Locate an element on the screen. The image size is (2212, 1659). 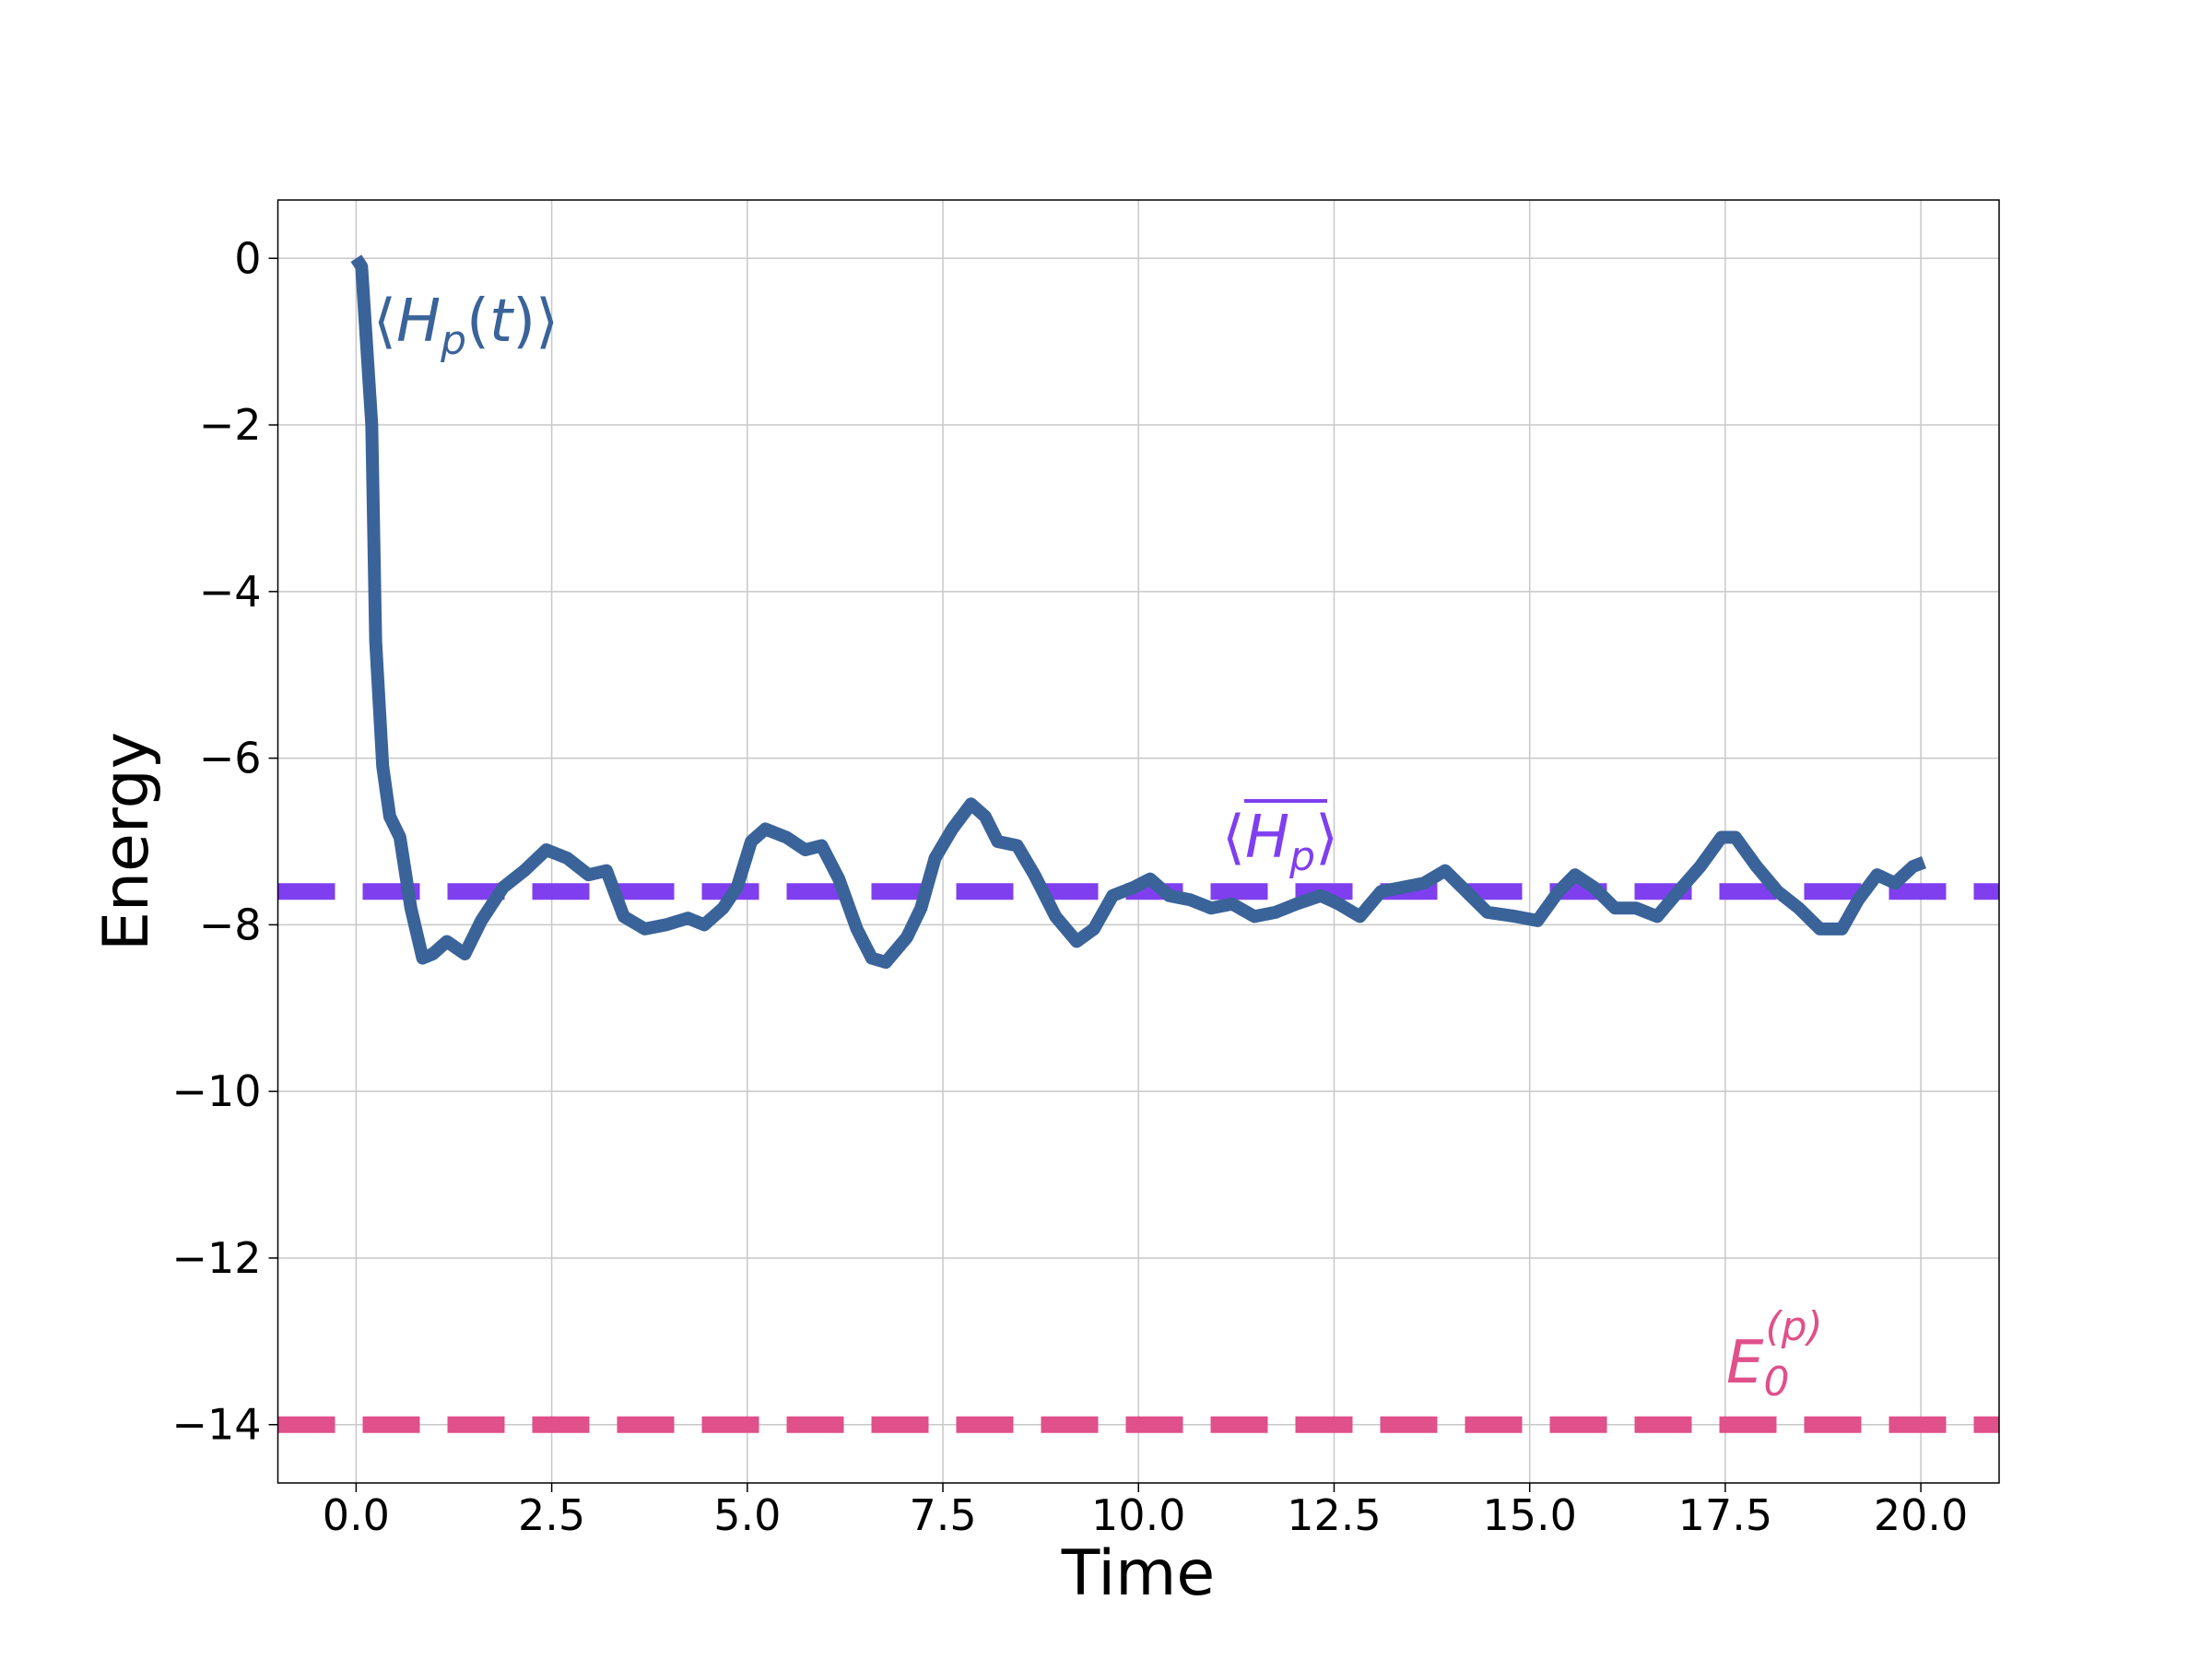
x-tick-label: 17.5 is located at coordinates (1725, 1515).